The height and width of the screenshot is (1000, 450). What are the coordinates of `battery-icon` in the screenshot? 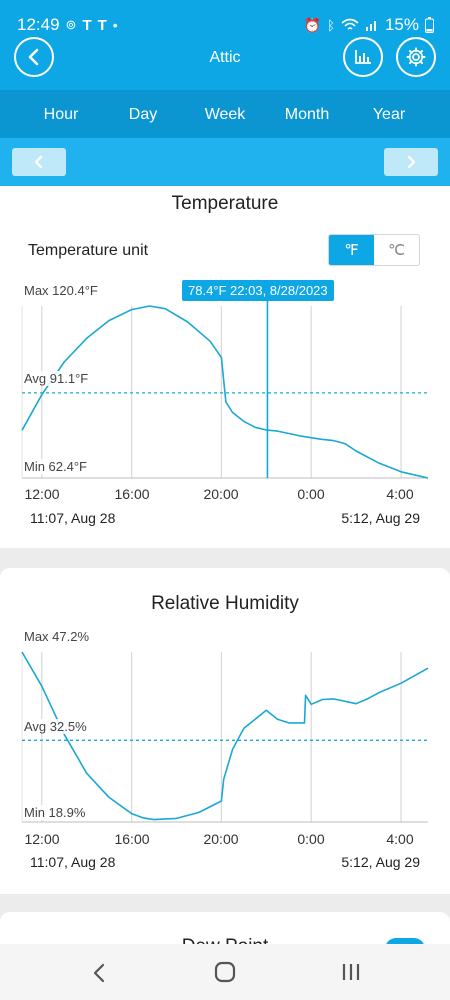 It's located at (429, 25).